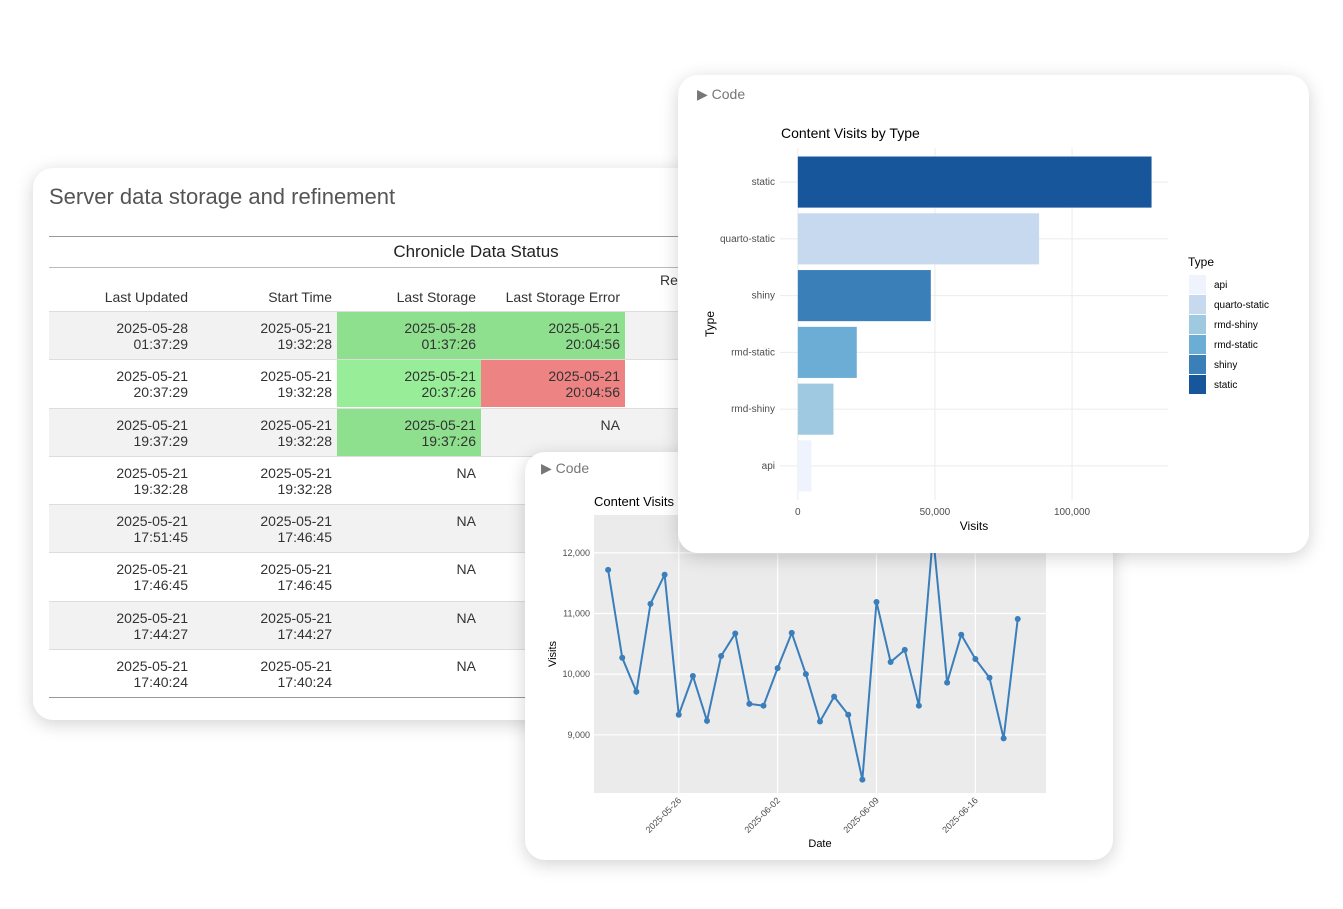 The width and height of the screenshot is (1343, 909). I want to click on legend-label: rmd-shiny, so click(1236, 325).